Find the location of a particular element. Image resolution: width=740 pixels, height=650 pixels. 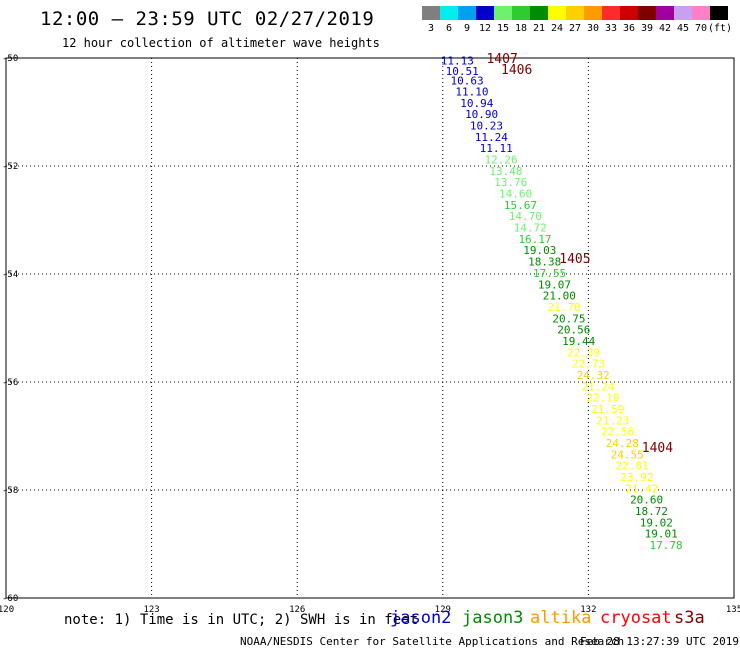

wave-height-point: 21.24 is located at coordinates (598, 386).